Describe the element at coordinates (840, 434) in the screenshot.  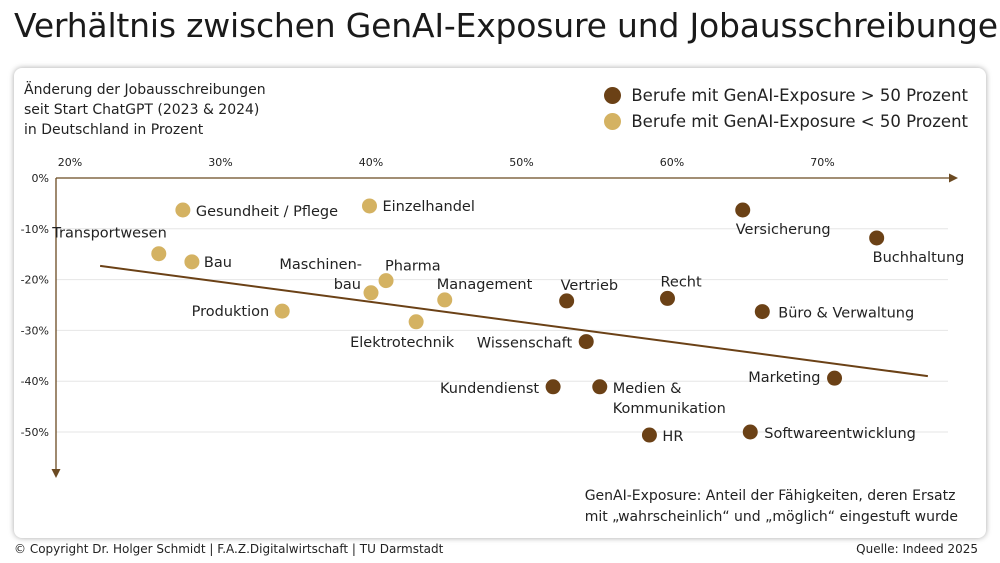
I see `data-label: Softwareentwicklung` at that location.